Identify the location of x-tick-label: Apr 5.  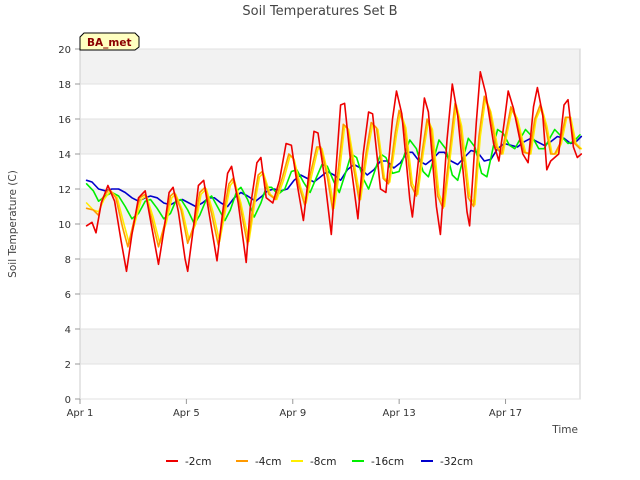
(186, 413).